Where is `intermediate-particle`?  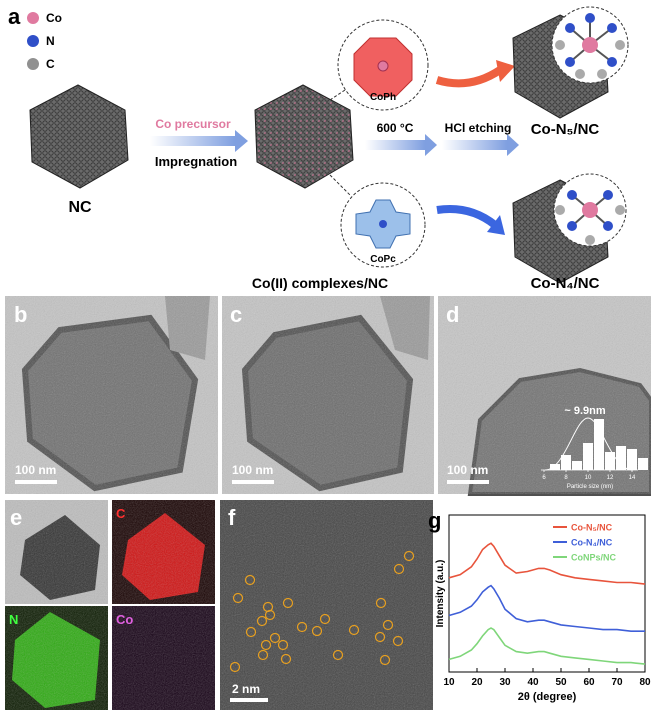 intermediate-particle is located at coordinates (304, 136).